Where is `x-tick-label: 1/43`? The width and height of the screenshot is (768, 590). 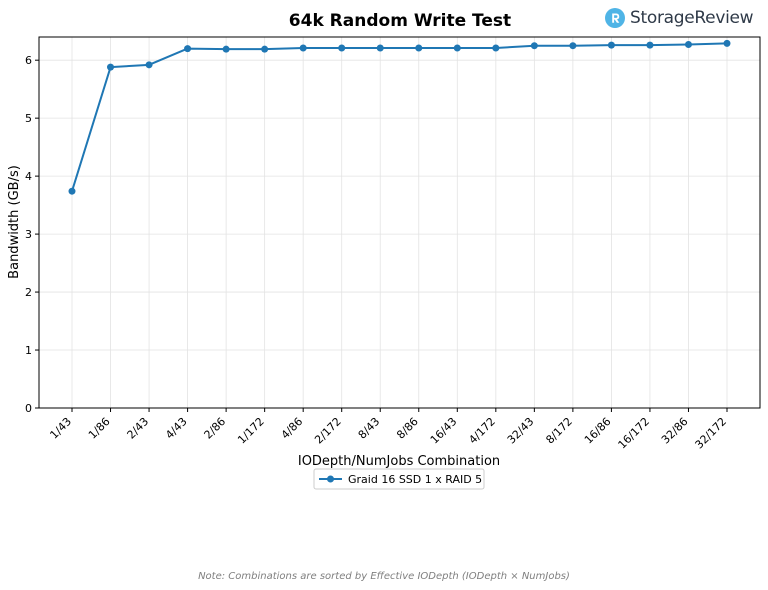 x-tick-label: 1/43 is located at coordinates (60, 428).